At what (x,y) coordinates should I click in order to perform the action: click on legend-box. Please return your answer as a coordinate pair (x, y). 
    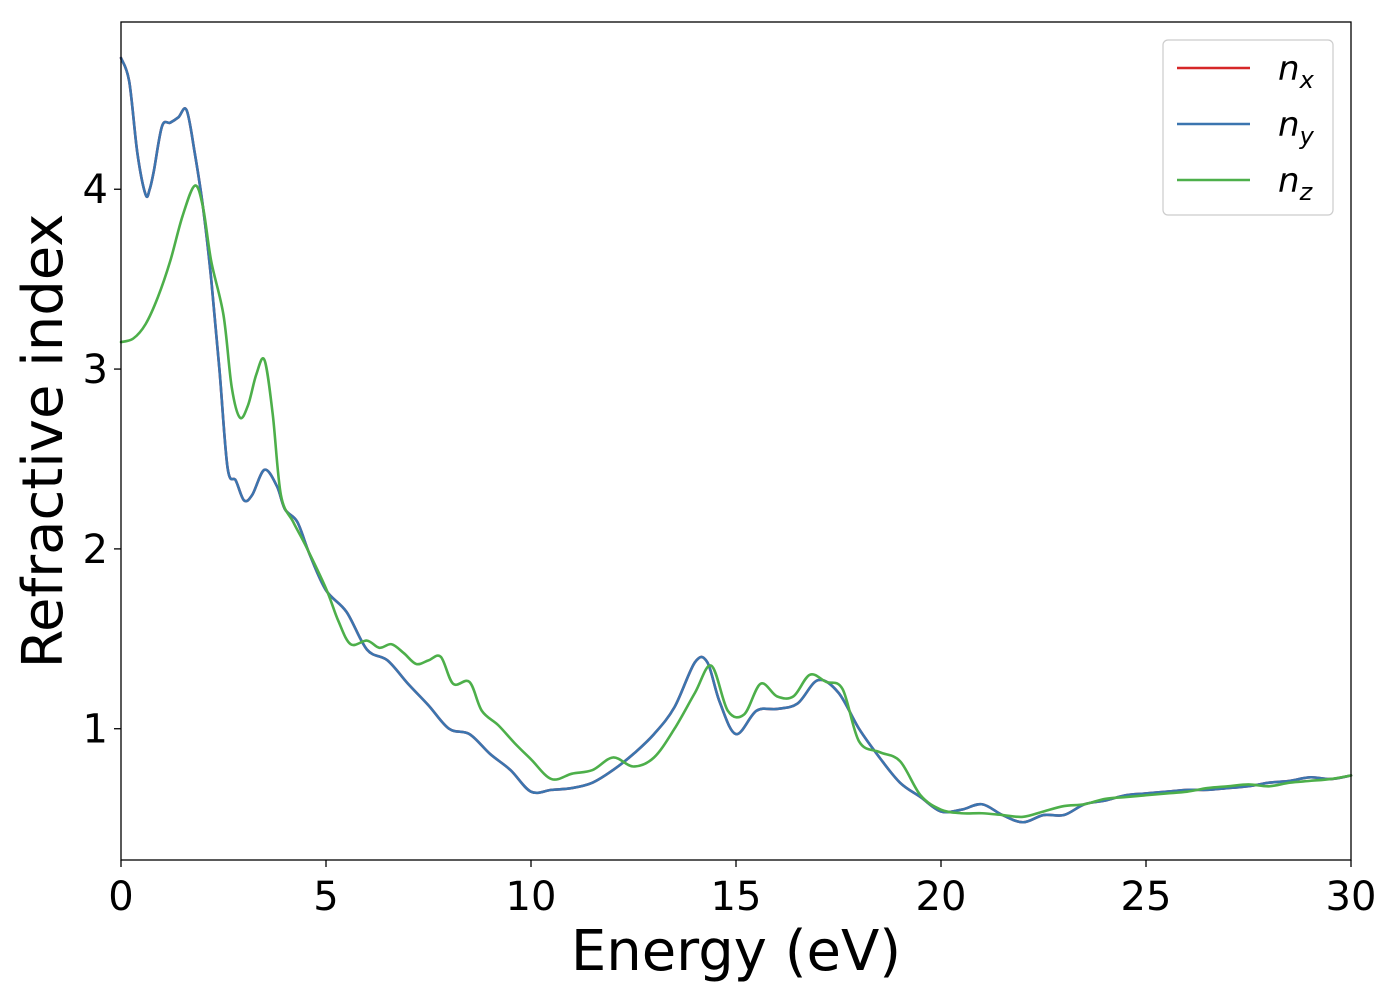
    Looking at the image, I should click on (1248, 127).